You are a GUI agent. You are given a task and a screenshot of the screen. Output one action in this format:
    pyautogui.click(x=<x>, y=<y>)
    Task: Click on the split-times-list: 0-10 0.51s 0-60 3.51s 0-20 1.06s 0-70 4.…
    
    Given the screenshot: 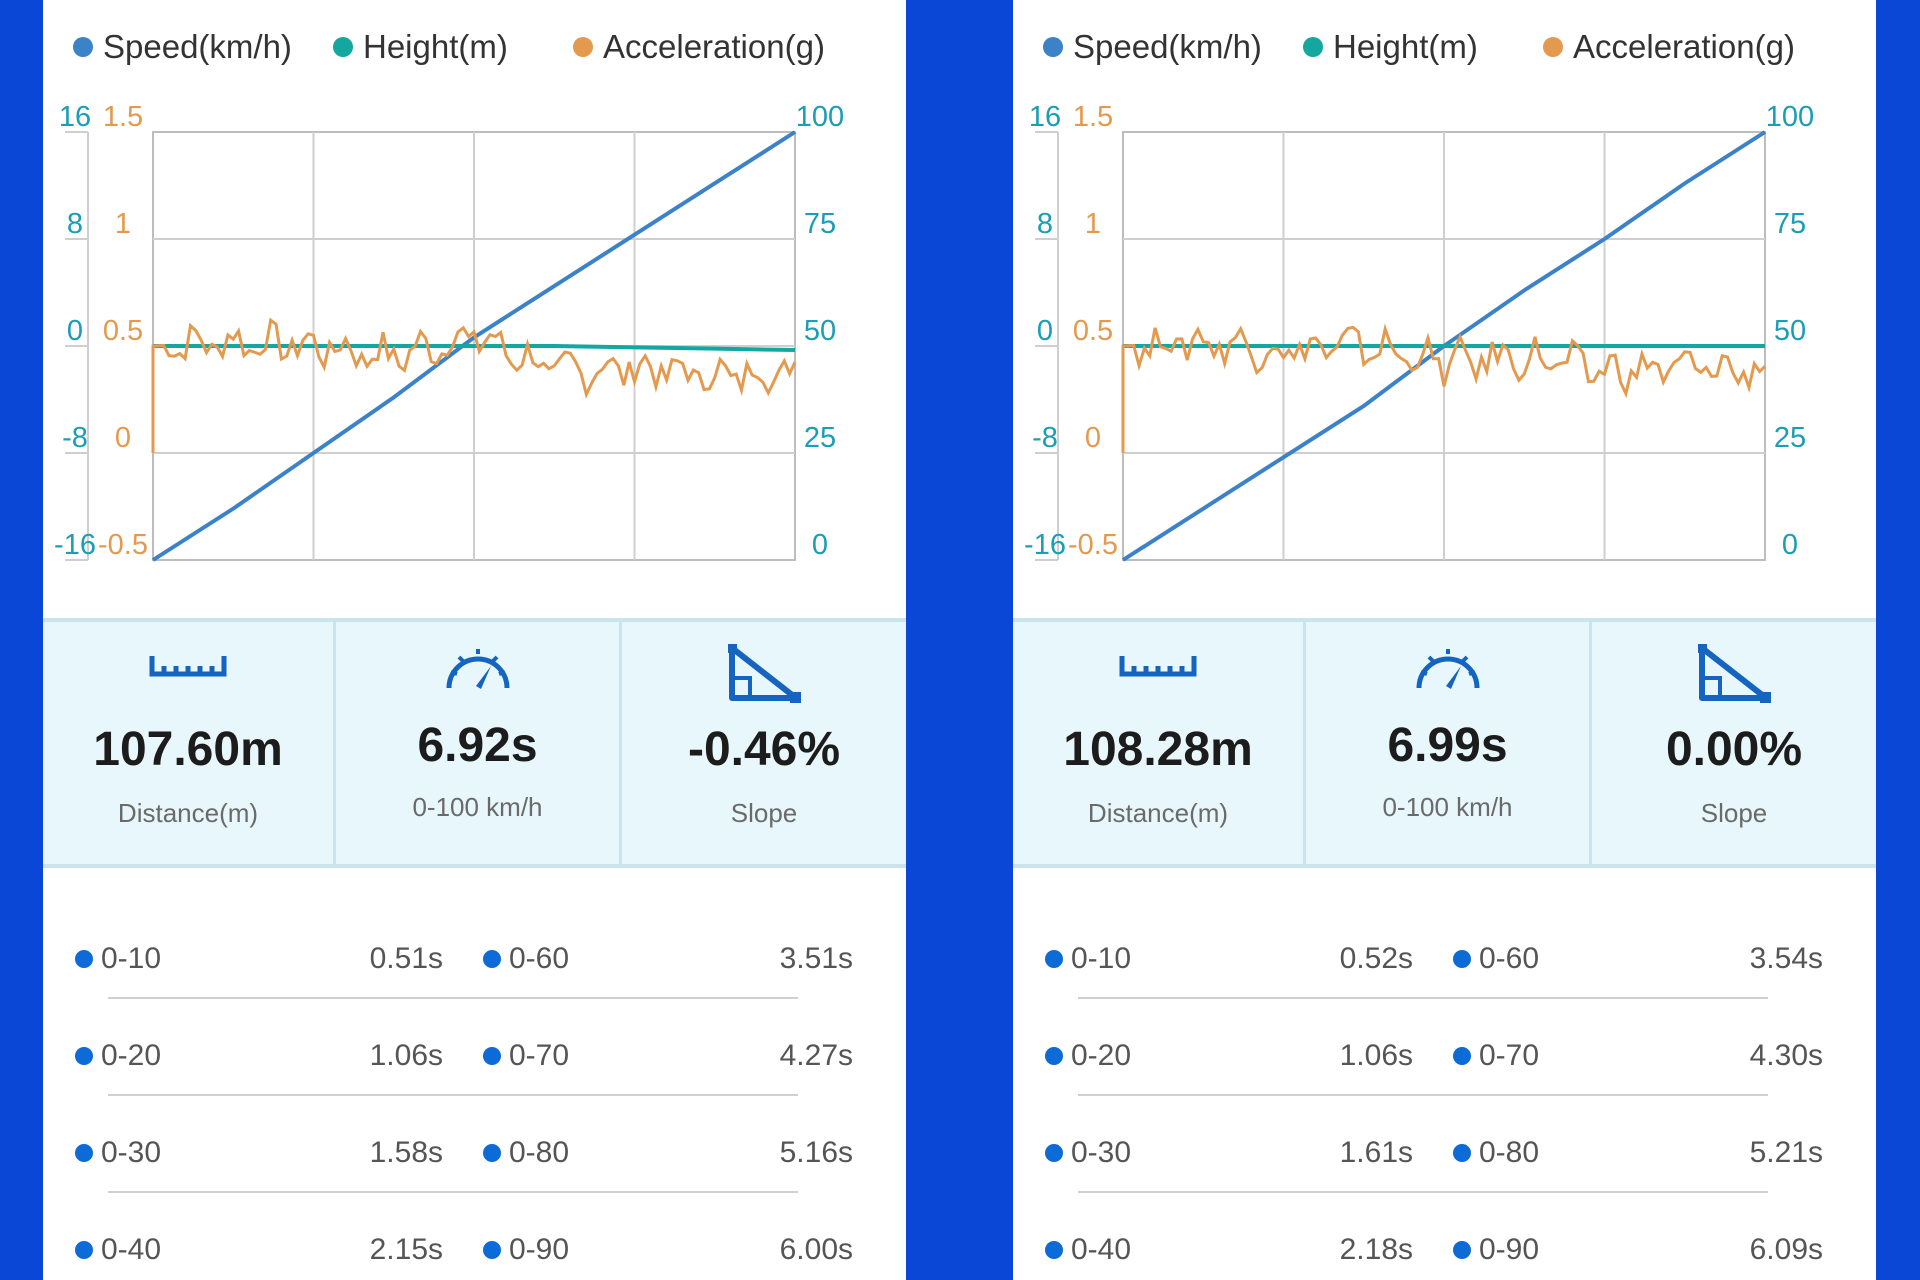 What is the action you would take?
    pyautogui.click(x=474, y=1075)
    